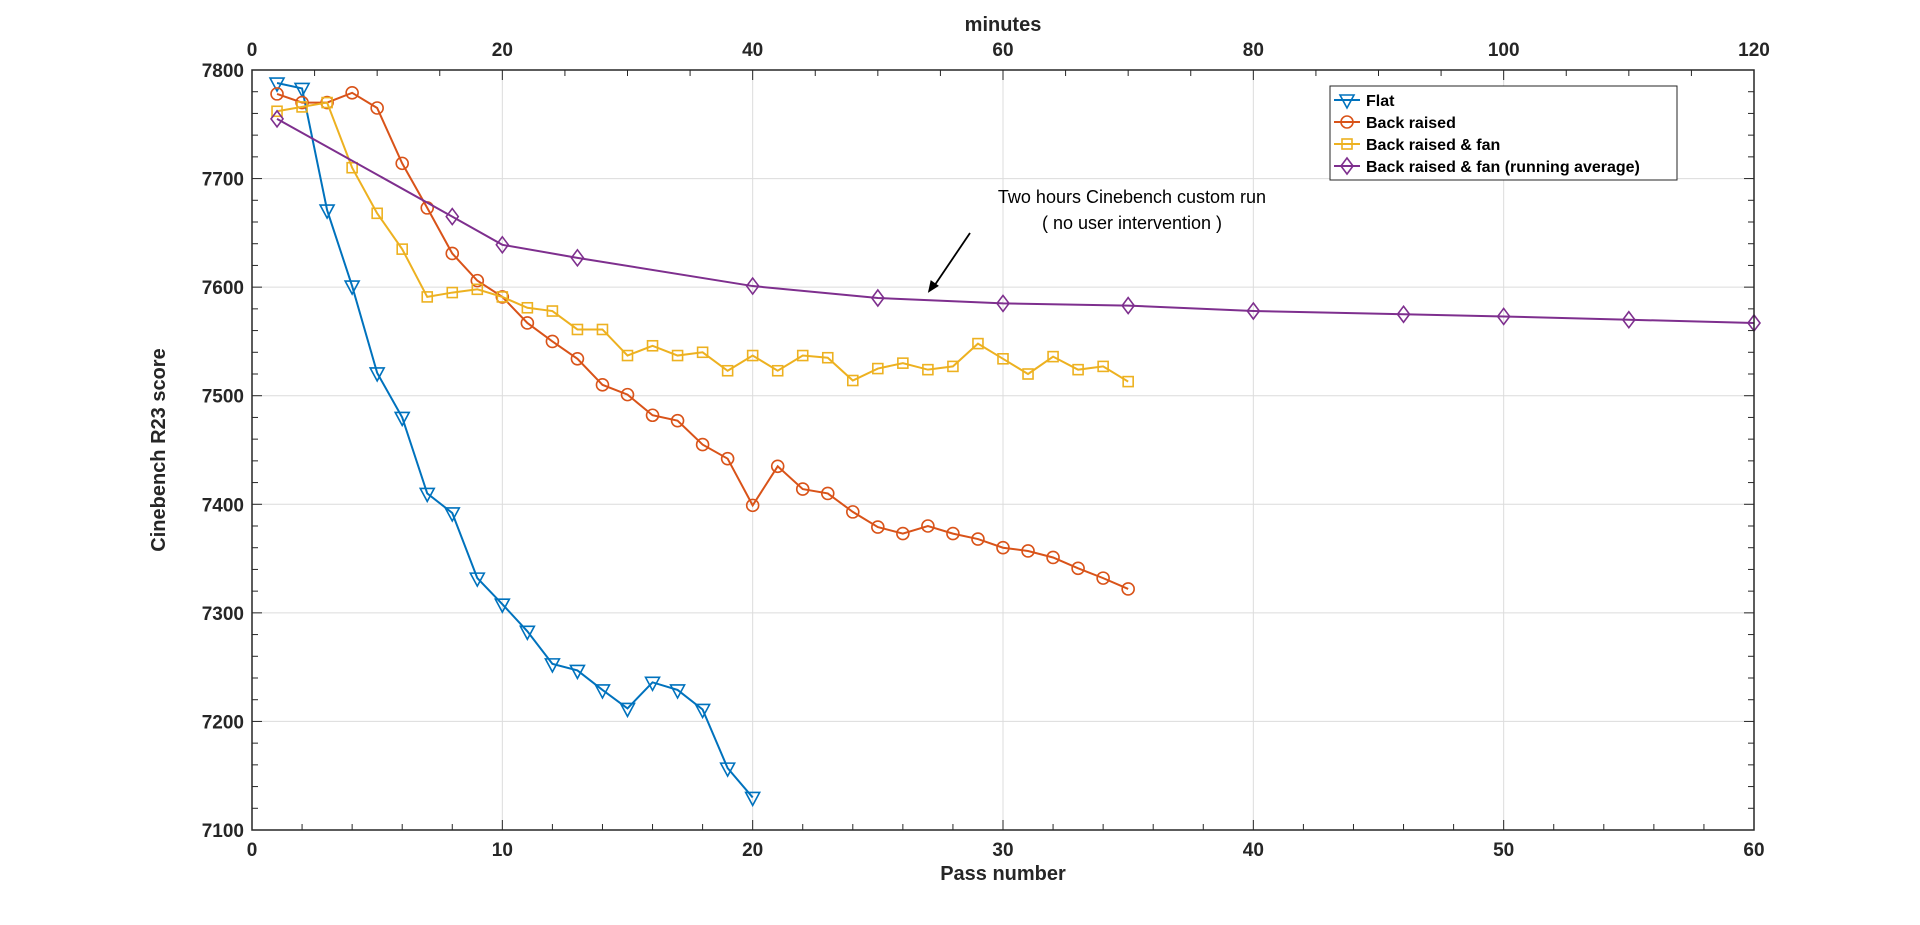 The image size is (1920, 925). I want to click on series-line, so click(702, 242).